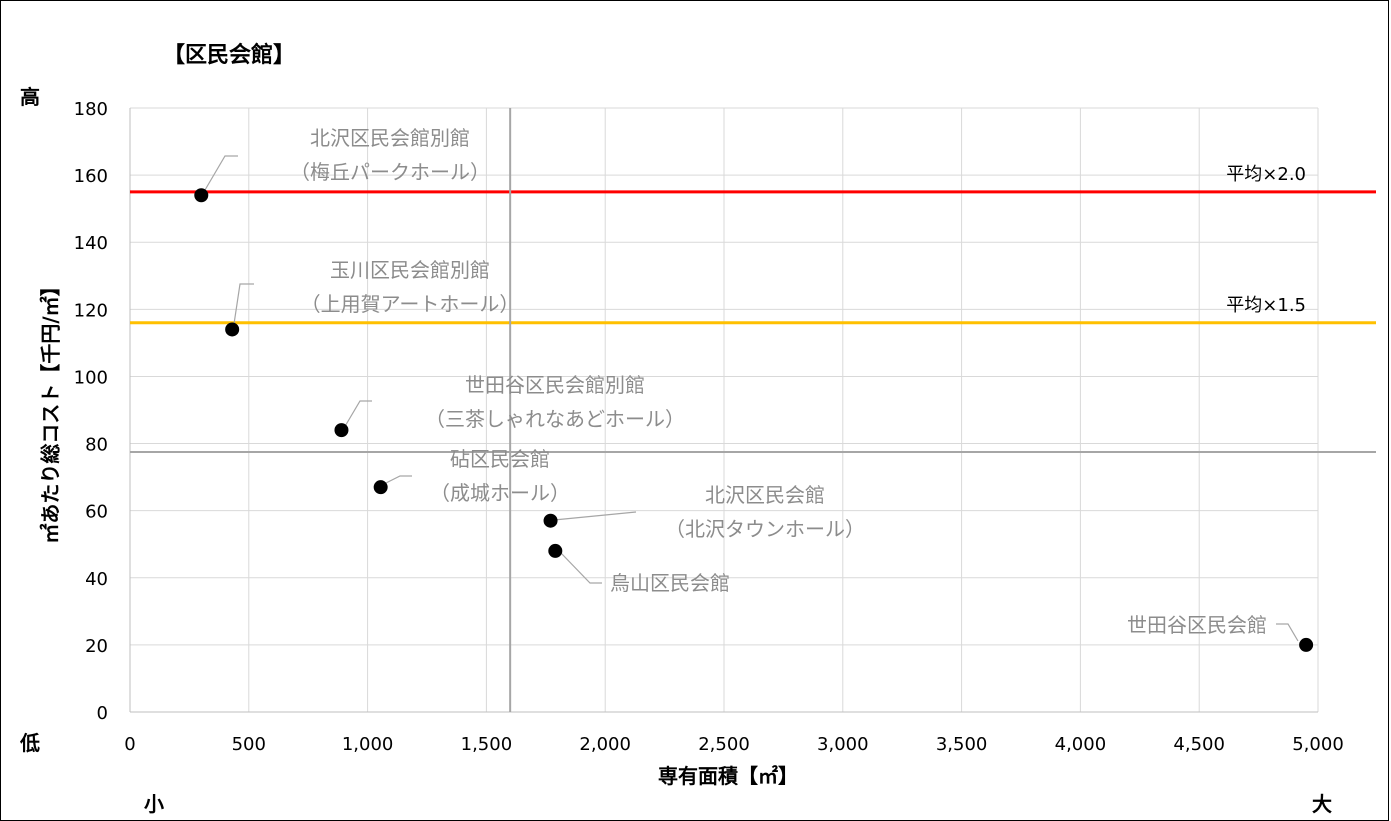 This screenshot has height=821, width=1391. I want to click on data-point-label: 世田谷区民会館, so click(1197, 625).